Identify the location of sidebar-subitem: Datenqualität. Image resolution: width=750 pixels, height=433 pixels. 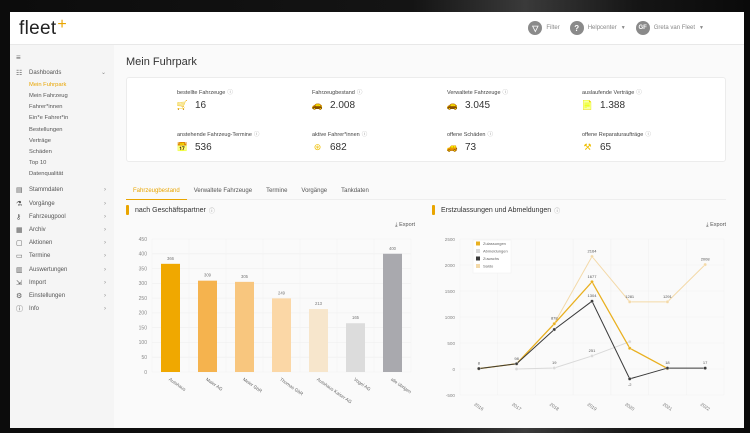
(46, 174).